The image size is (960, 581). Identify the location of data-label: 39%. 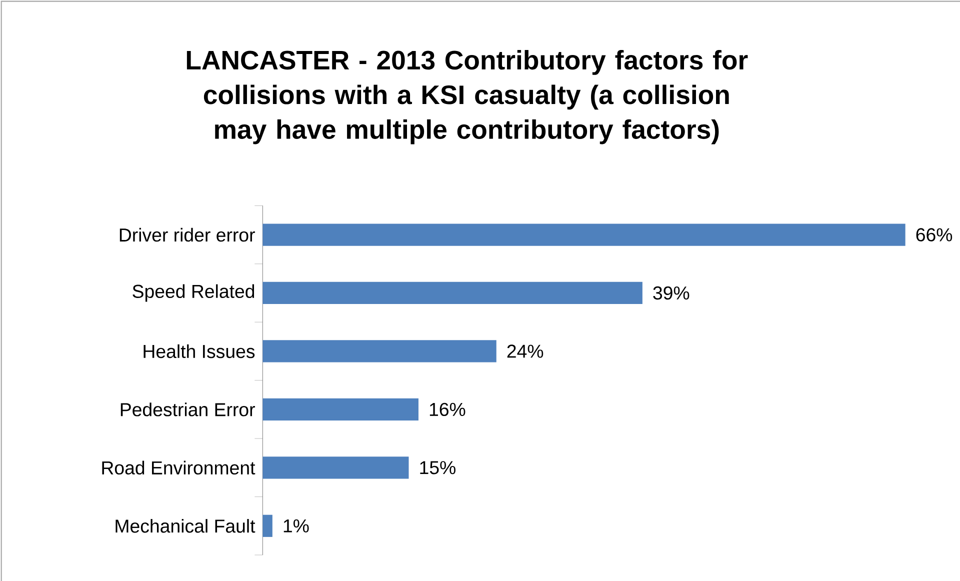
(671, 293).